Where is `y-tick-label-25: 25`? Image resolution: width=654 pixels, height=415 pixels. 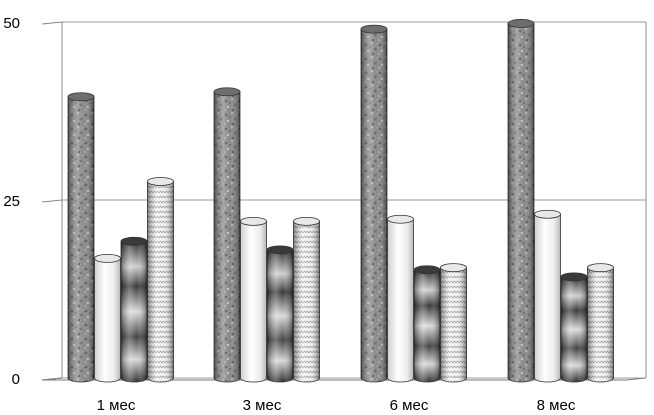 y-tick-label-25: 25 is located at coordinates (11, 201).